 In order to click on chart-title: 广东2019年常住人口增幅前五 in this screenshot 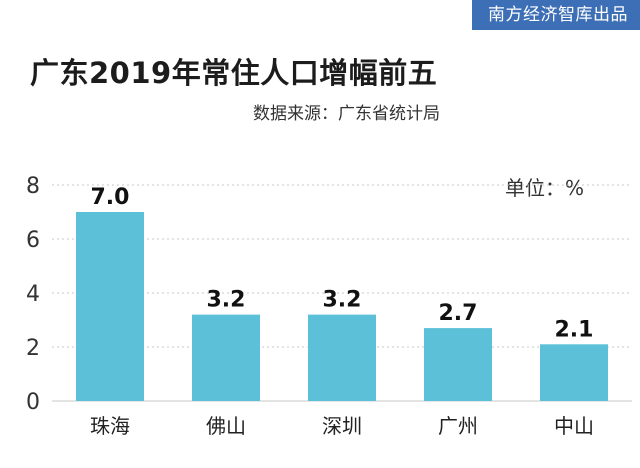, I will do `click(234, 73)`.